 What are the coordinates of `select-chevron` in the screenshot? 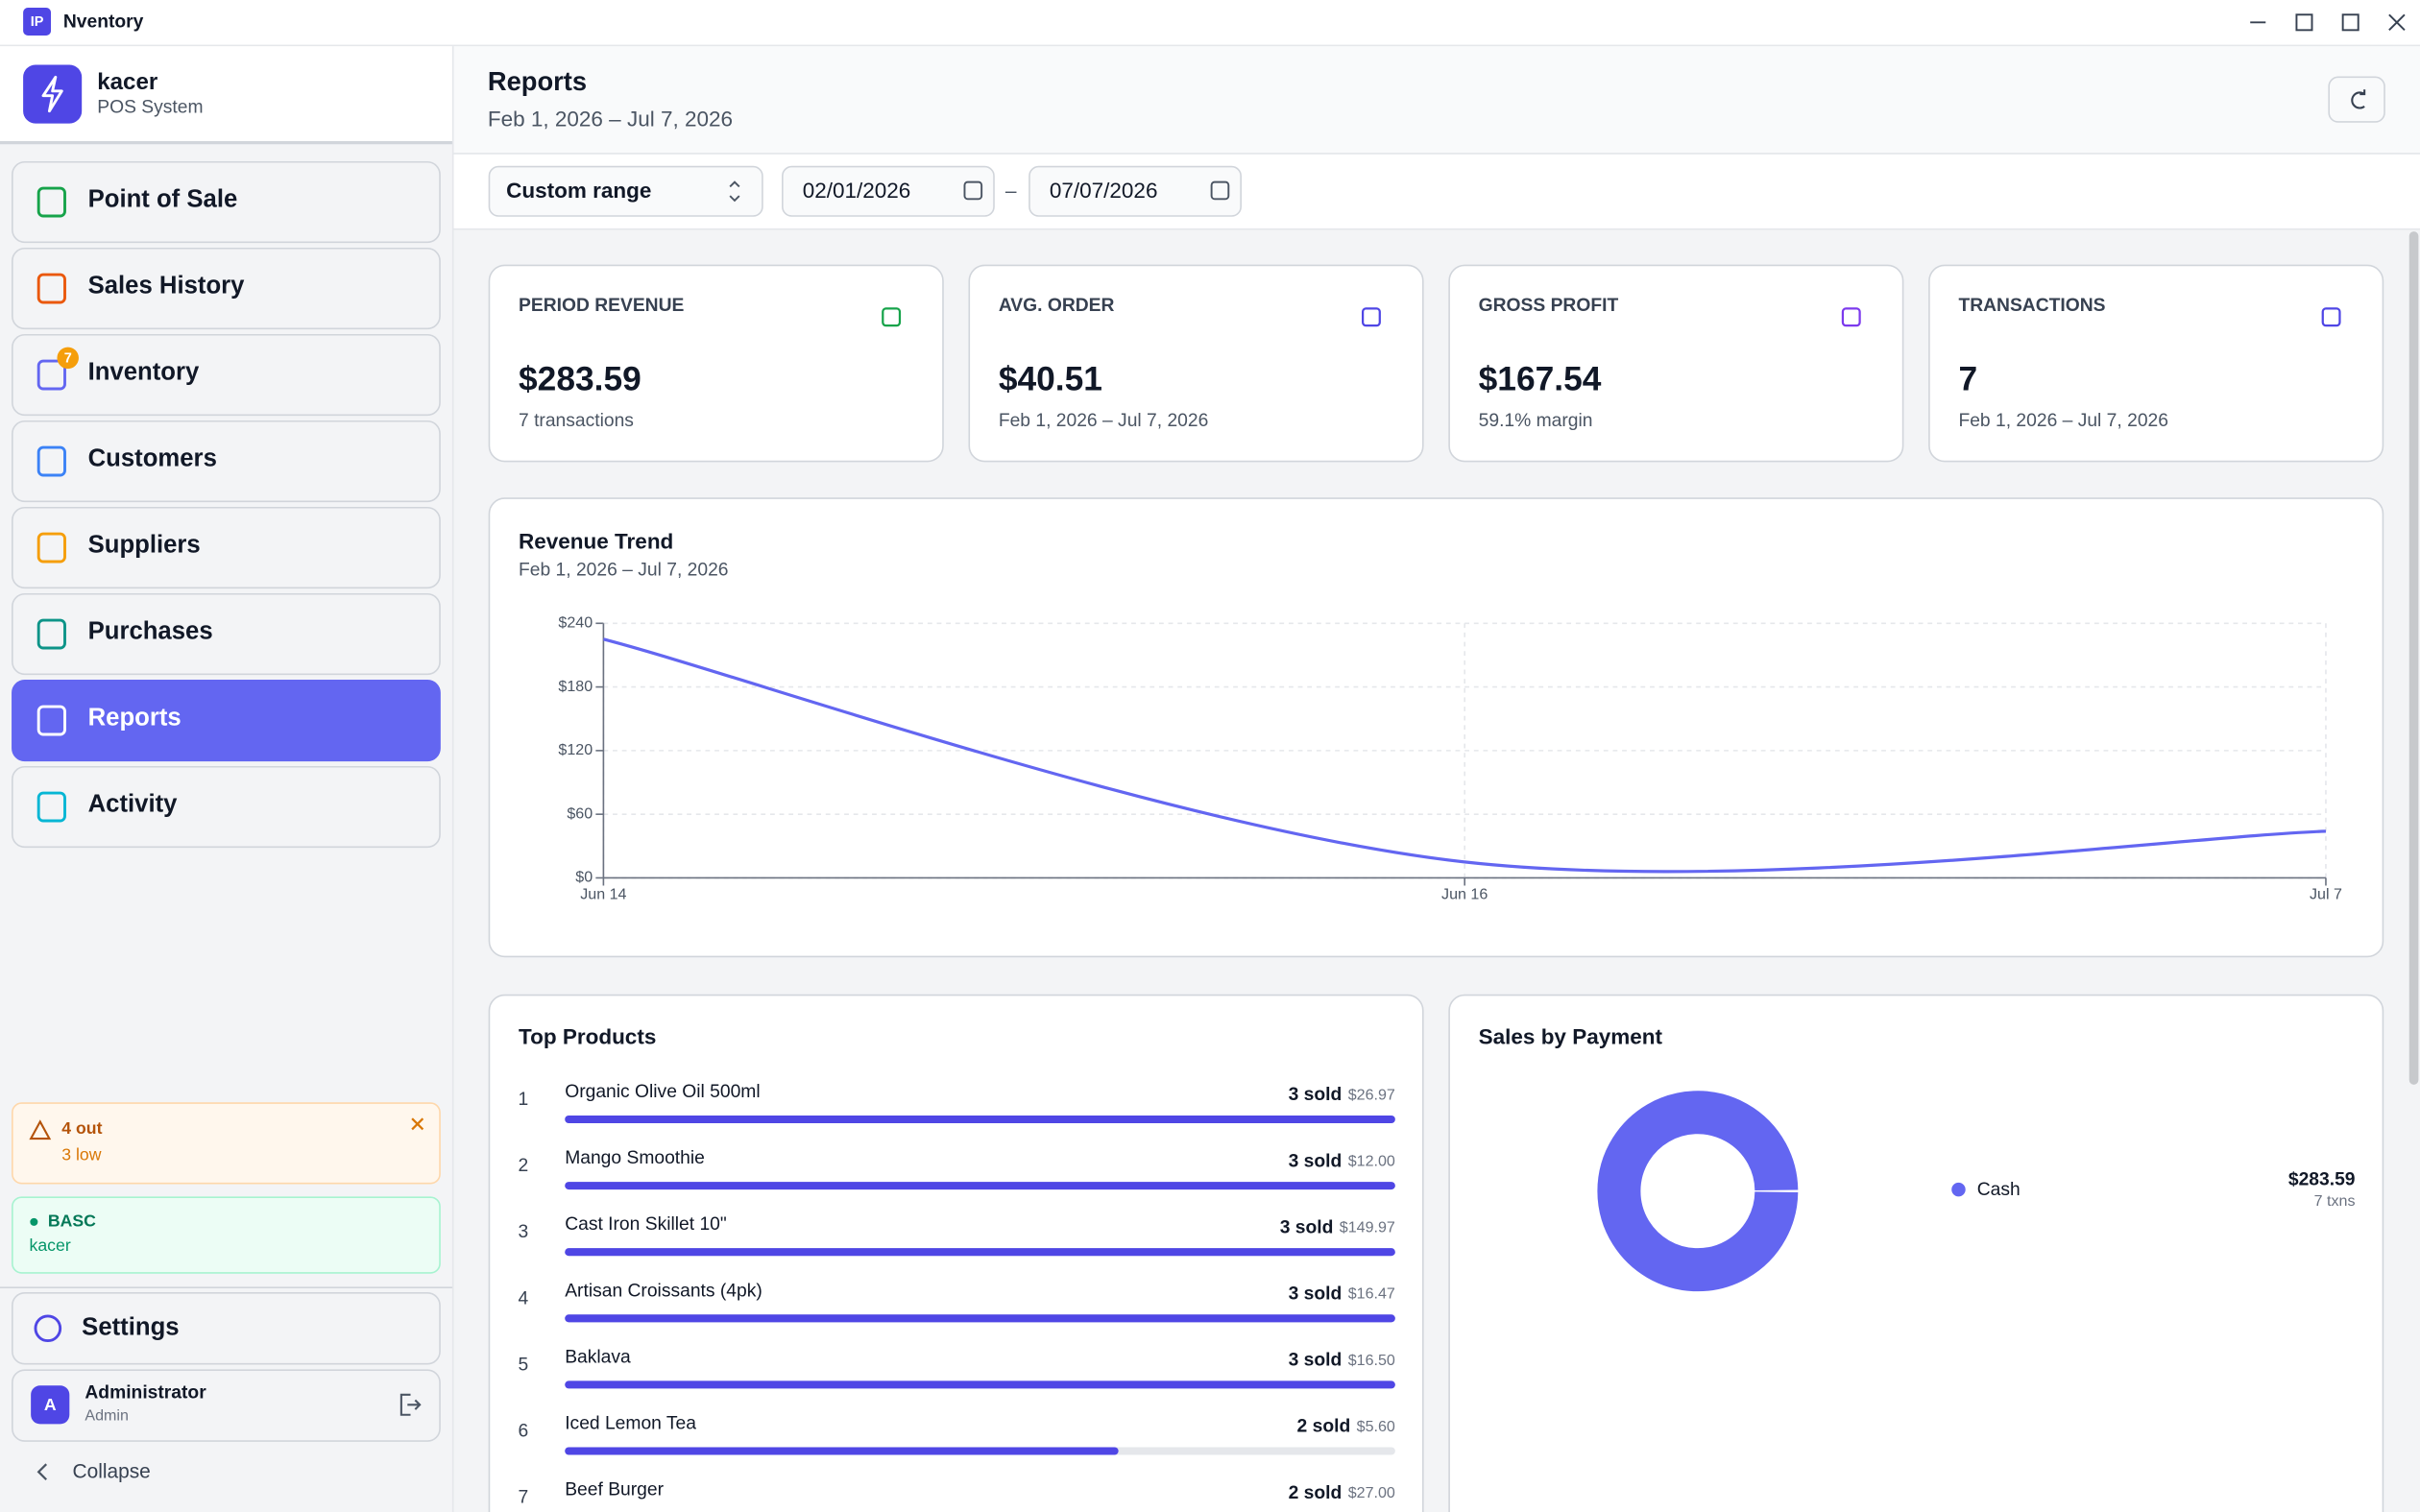 It's located at (735, 191).